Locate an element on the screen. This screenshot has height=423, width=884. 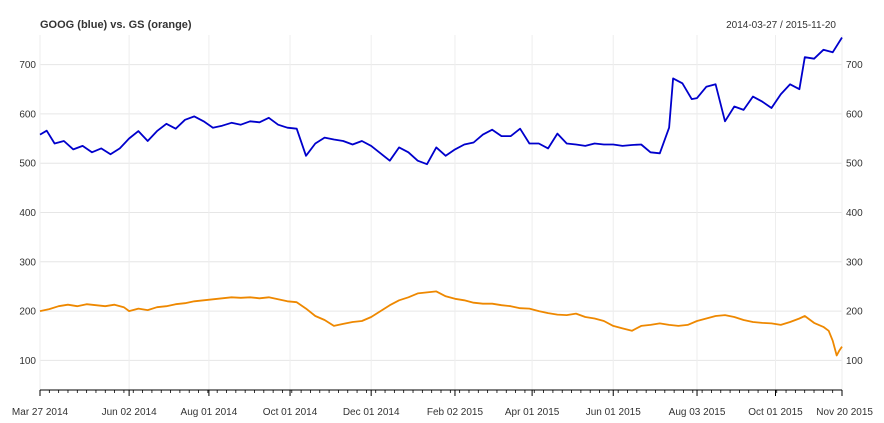
y-tick-label-right: 500 is located at coordinates (854, 164).